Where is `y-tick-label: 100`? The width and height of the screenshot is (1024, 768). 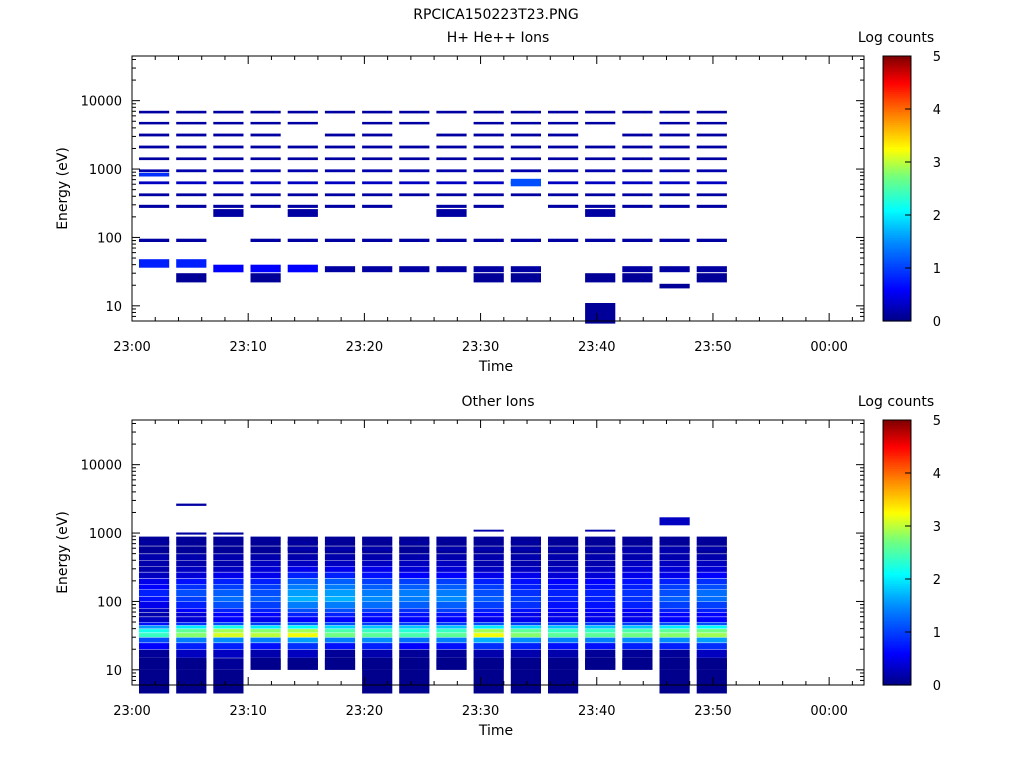
y-tick-label: 100 is located at coordinates (109, 602).